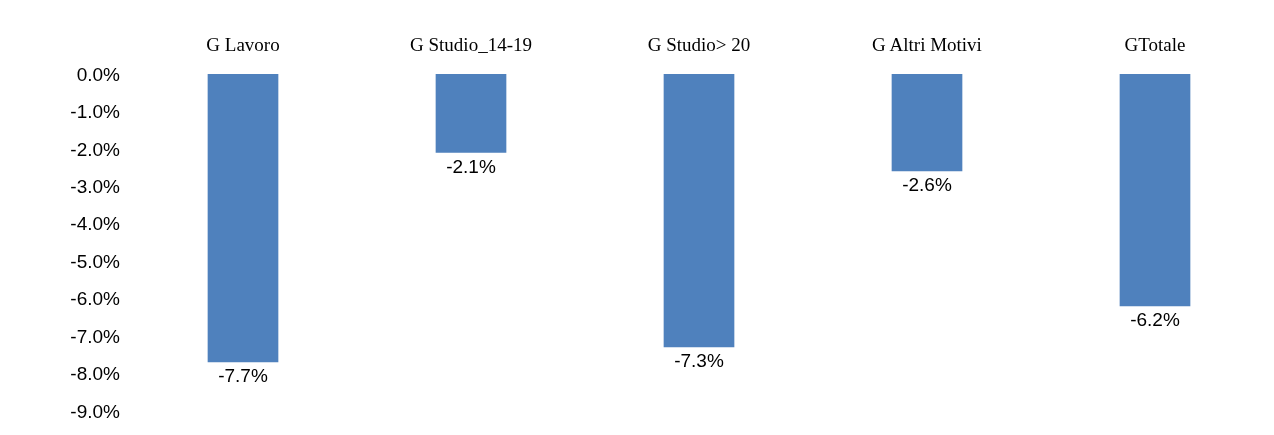  Describe the element at coordinates (95, 299) in the screenshot. I see `y-tick-label: -6.0%` at that location.